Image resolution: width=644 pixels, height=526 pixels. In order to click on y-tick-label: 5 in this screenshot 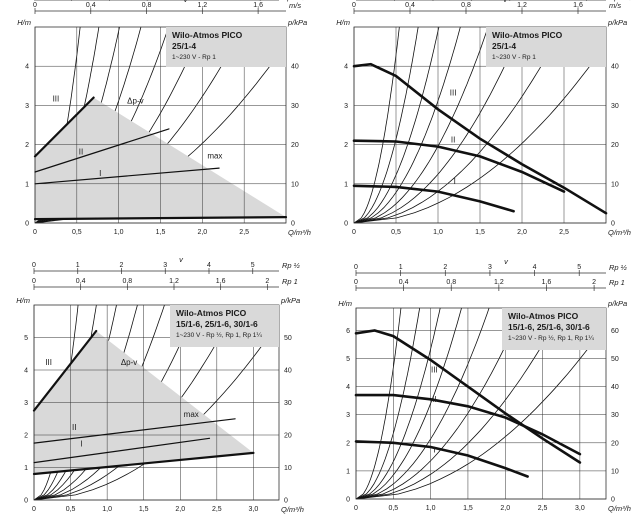, I will do `click(26, 338)`.